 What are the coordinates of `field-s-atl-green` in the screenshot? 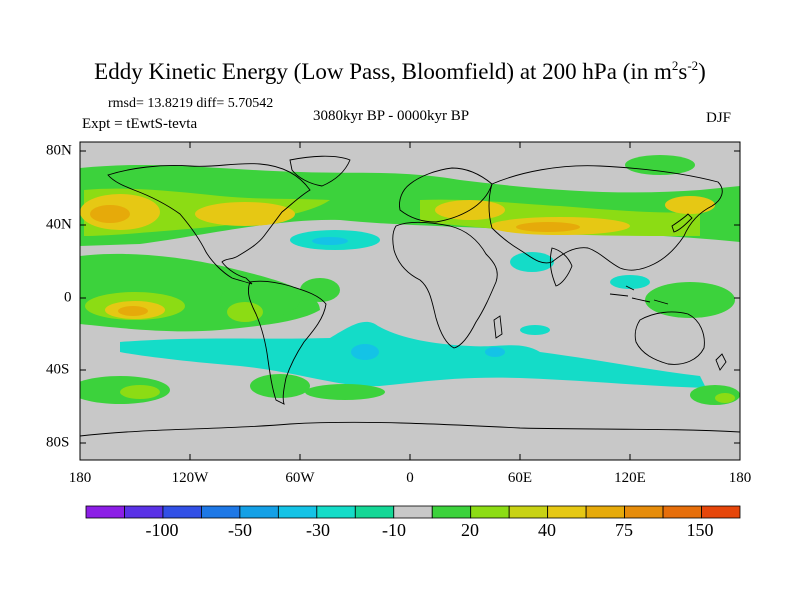 It's located at (345, 392).